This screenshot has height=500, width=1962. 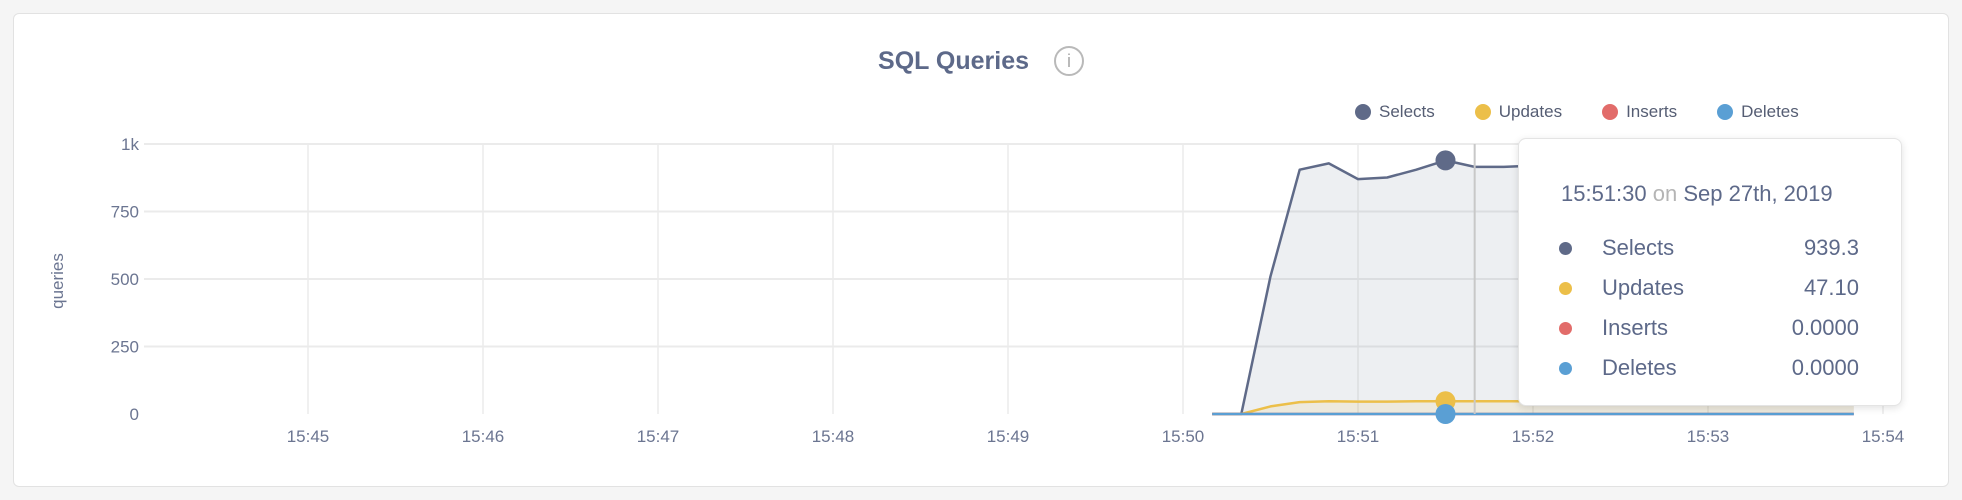 I want to click on tooltip-header: 15:51:30 on Sep 27th, 2019, so click(x=1697, y=194).